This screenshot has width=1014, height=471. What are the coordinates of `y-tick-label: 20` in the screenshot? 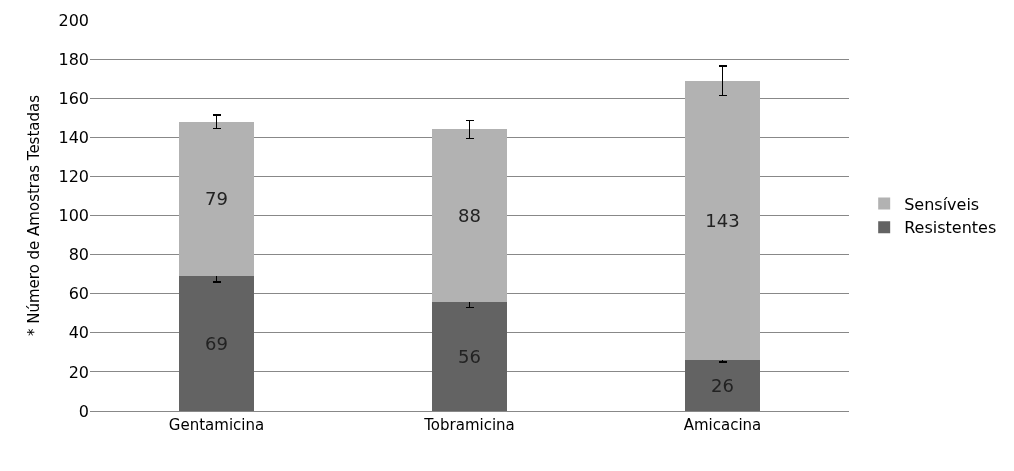 It's located at (78, 372).